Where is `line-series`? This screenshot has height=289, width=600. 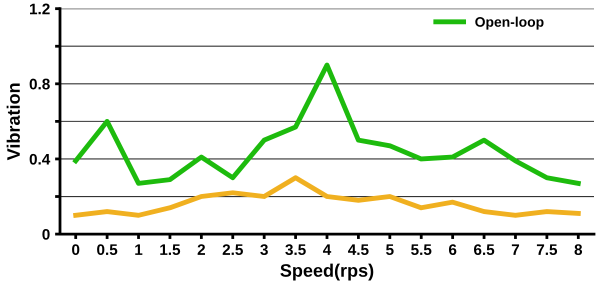
line-series is located at coordinates (327, 196).